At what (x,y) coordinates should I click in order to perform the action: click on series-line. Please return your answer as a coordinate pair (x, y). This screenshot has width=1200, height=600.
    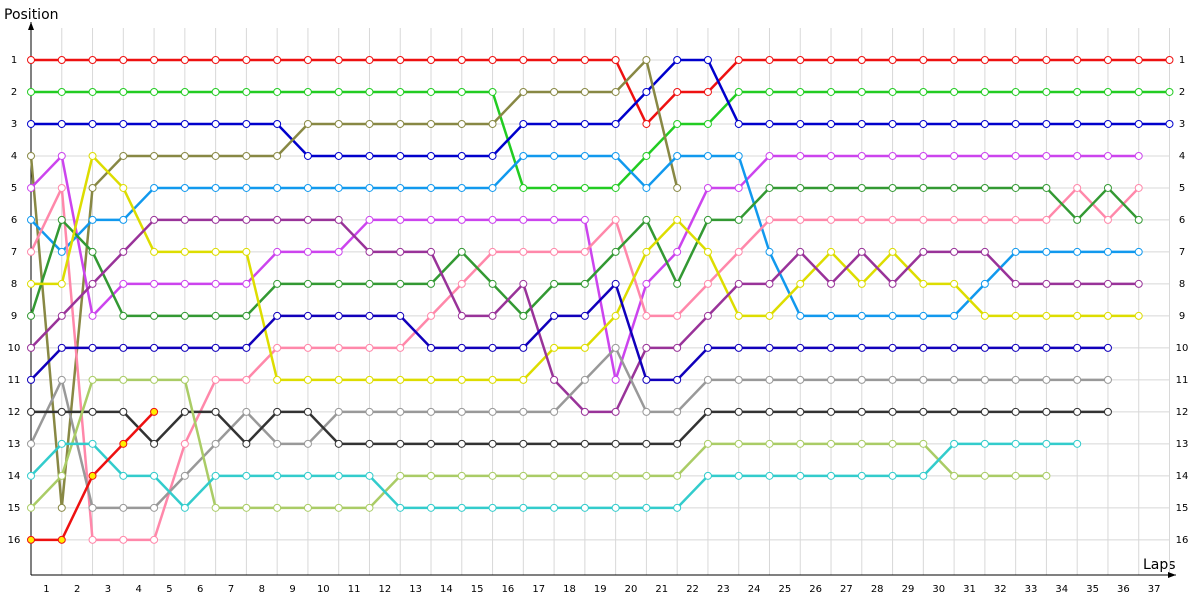
    Looking at the image, I should click on (600, 92).